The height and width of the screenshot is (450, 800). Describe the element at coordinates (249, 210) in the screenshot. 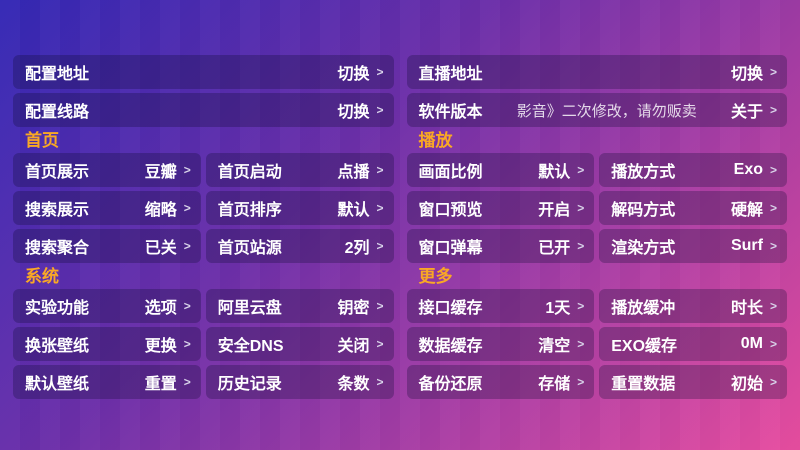

I see `setting-label: 首页排序` at that location.